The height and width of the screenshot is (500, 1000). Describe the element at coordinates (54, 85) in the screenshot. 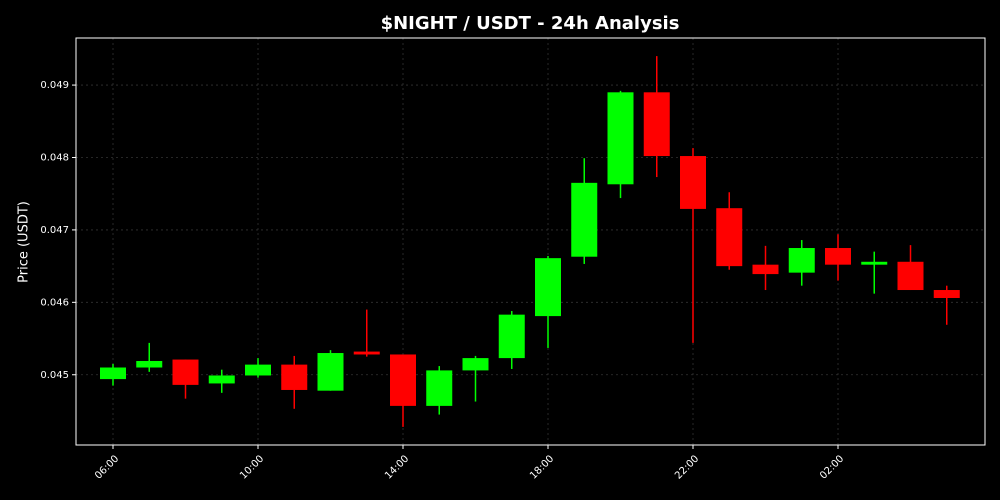

I see `y-tick-label: 0.049` at that location.